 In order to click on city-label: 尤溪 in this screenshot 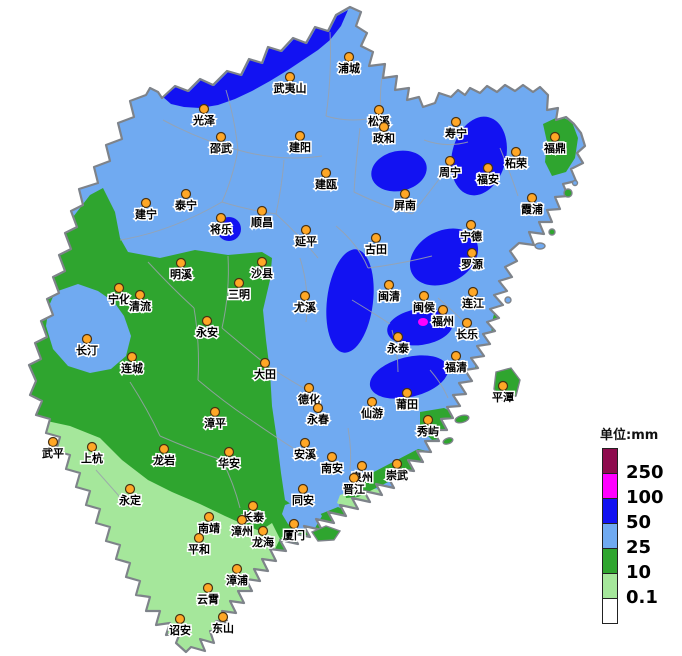, I will do `click(305, 307)`.